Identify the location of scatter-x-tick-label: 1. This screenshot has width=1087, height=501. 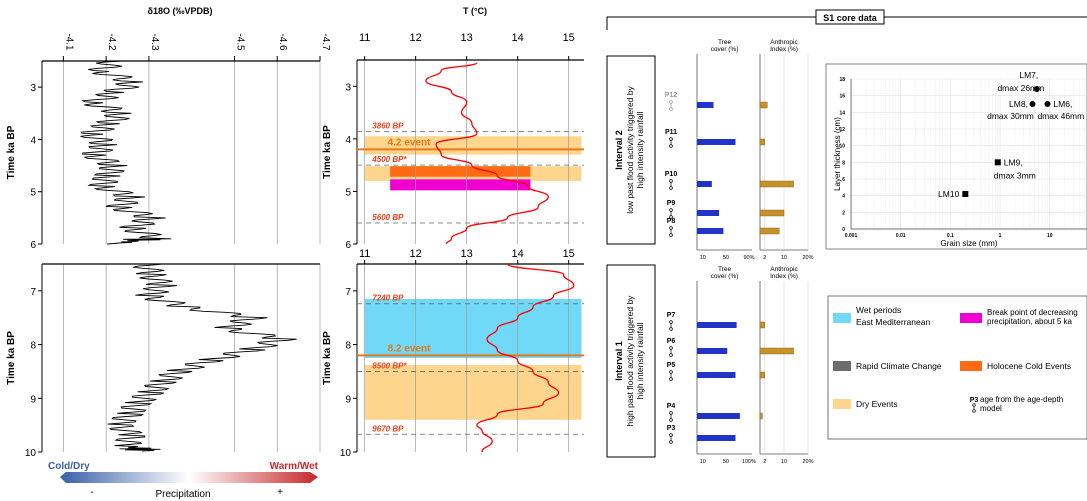
(1000, 236).